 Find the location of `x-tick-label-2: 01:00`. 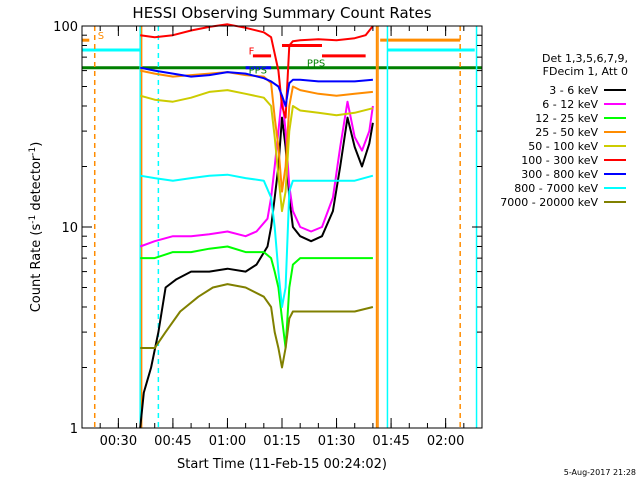

x-tick-label-2: 01:00 is located at coordinates (227, 441).